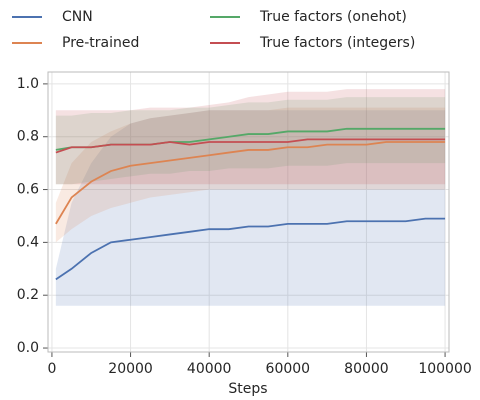  What do you see at coordinates (51, 369) in the screenshot?
I see `x-tick-label: 0` at bounding box center [51, 369].